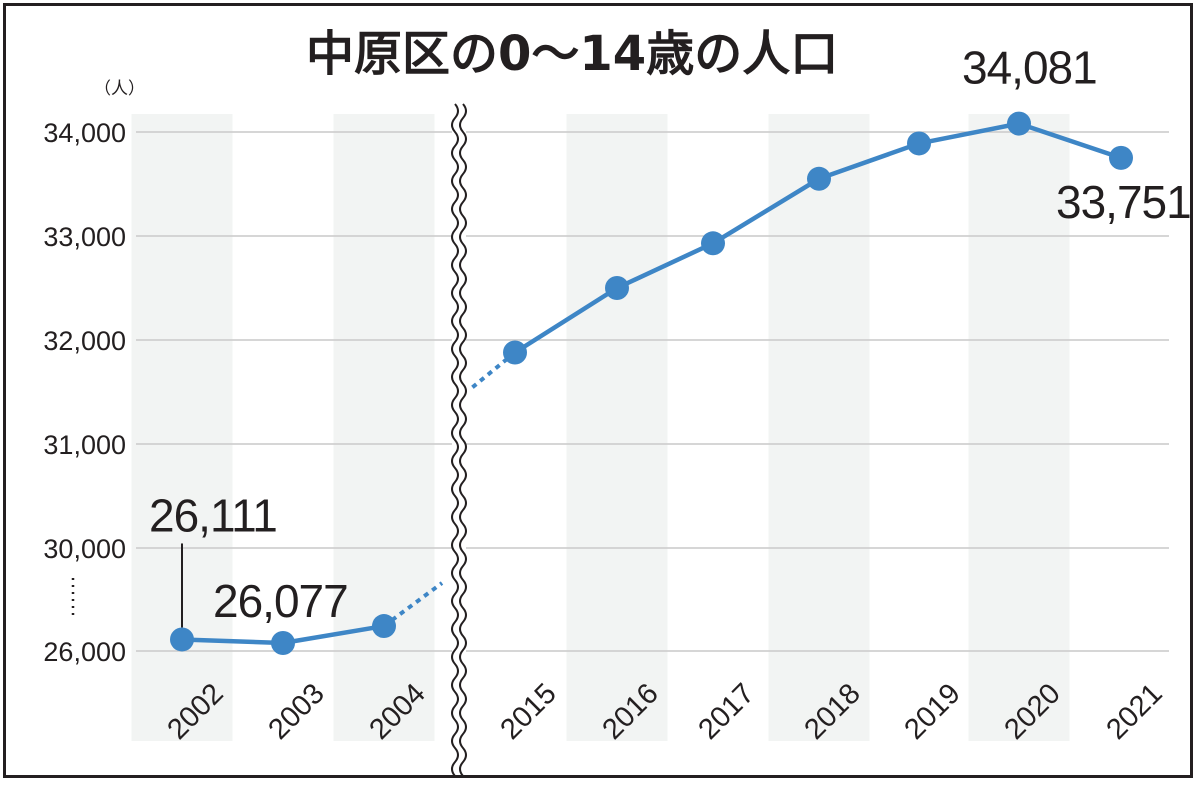 This screenshot has width=1200, height=785. What do you see at coordinates (280, 601) in the screenshot?
I see `data-label-2003: 26,077` at bounding box center [280, 601].